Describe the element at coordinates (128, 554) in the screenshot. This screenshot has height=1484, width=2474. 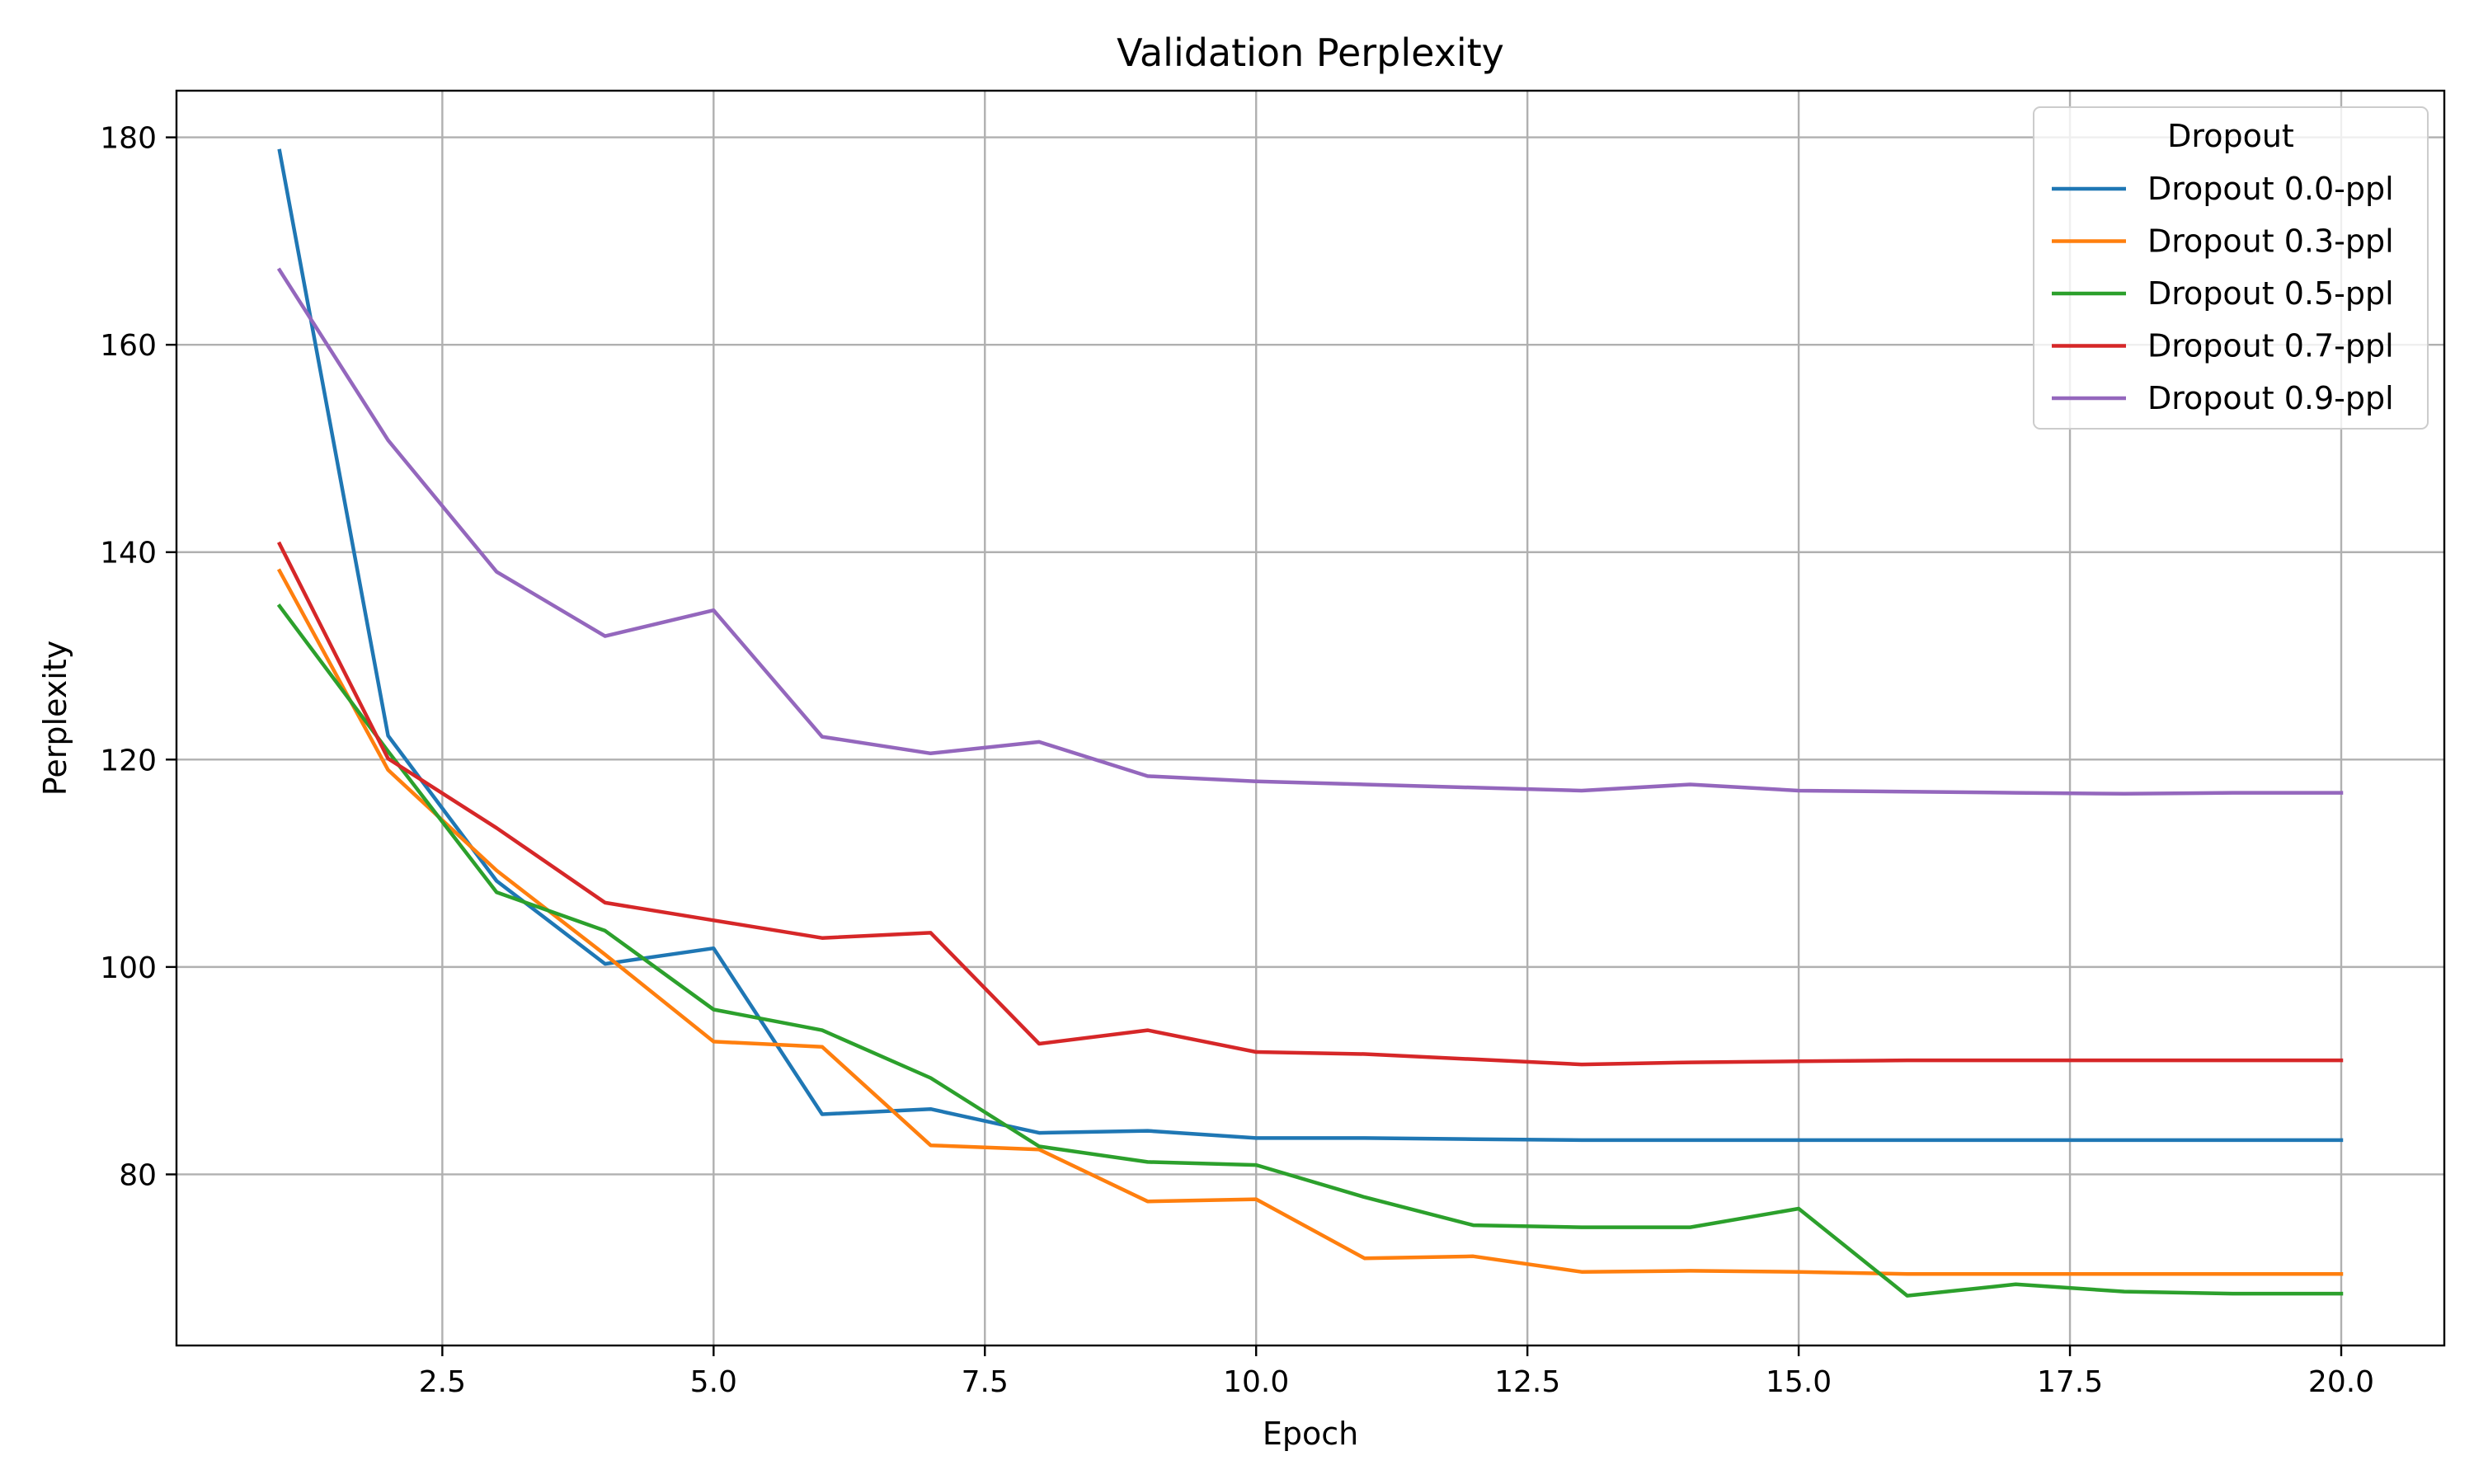
I see `y-tick-label: 140` at that location.